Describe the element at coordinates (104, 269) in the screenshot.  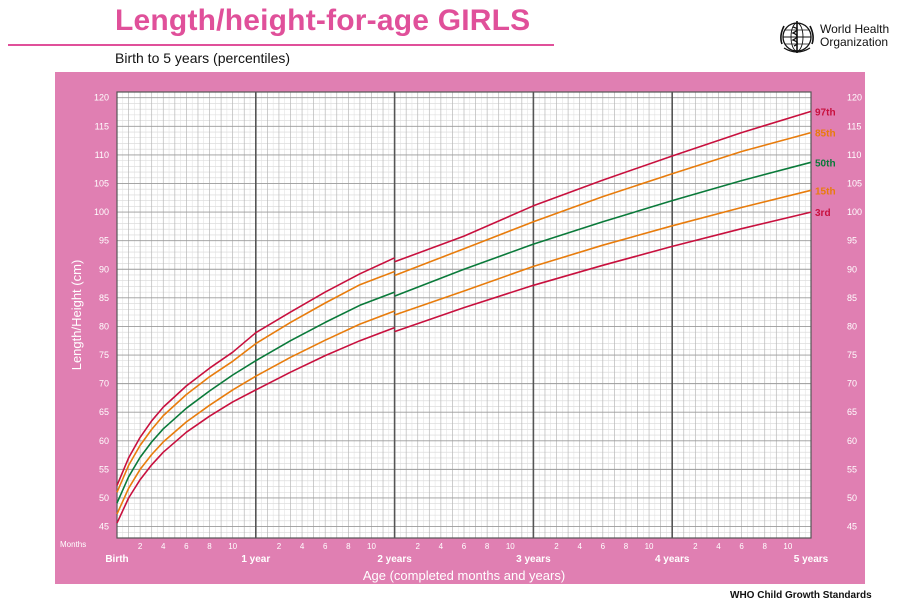
I see `y-tick-label-left: 90` at that location.